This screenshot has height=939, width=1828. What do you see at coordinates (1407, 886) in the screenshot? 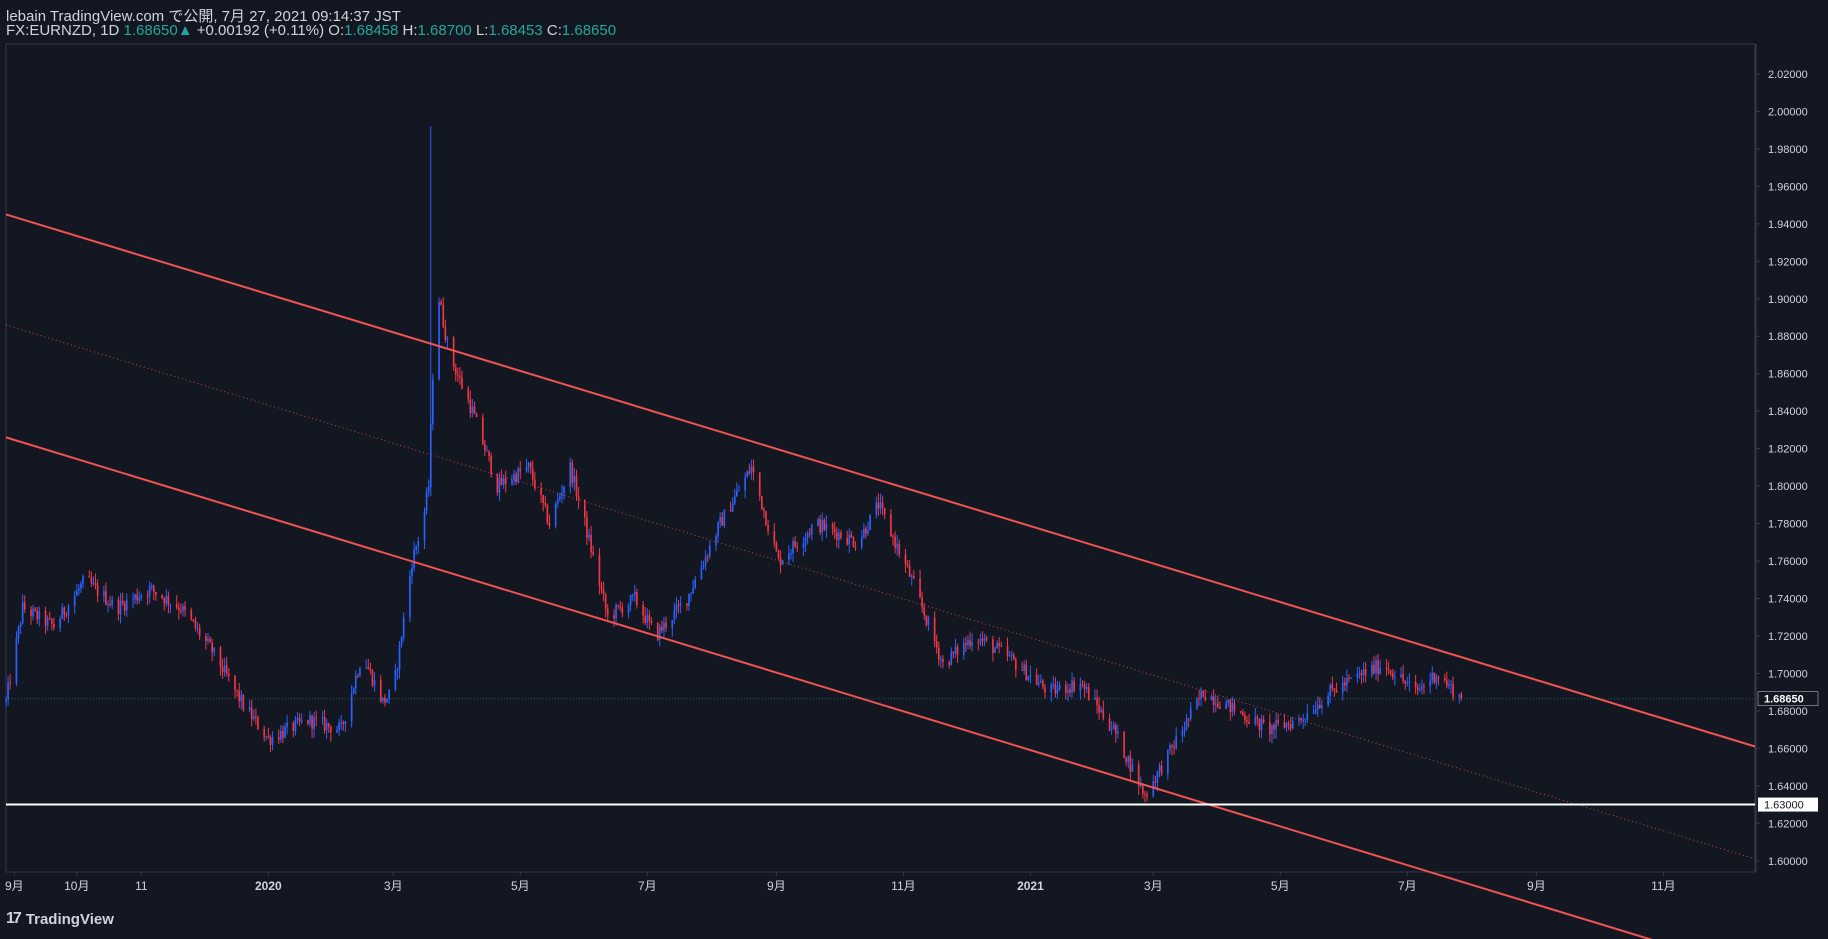
I see `x-tick-label: 7月` at bounding box center [1407, 886].